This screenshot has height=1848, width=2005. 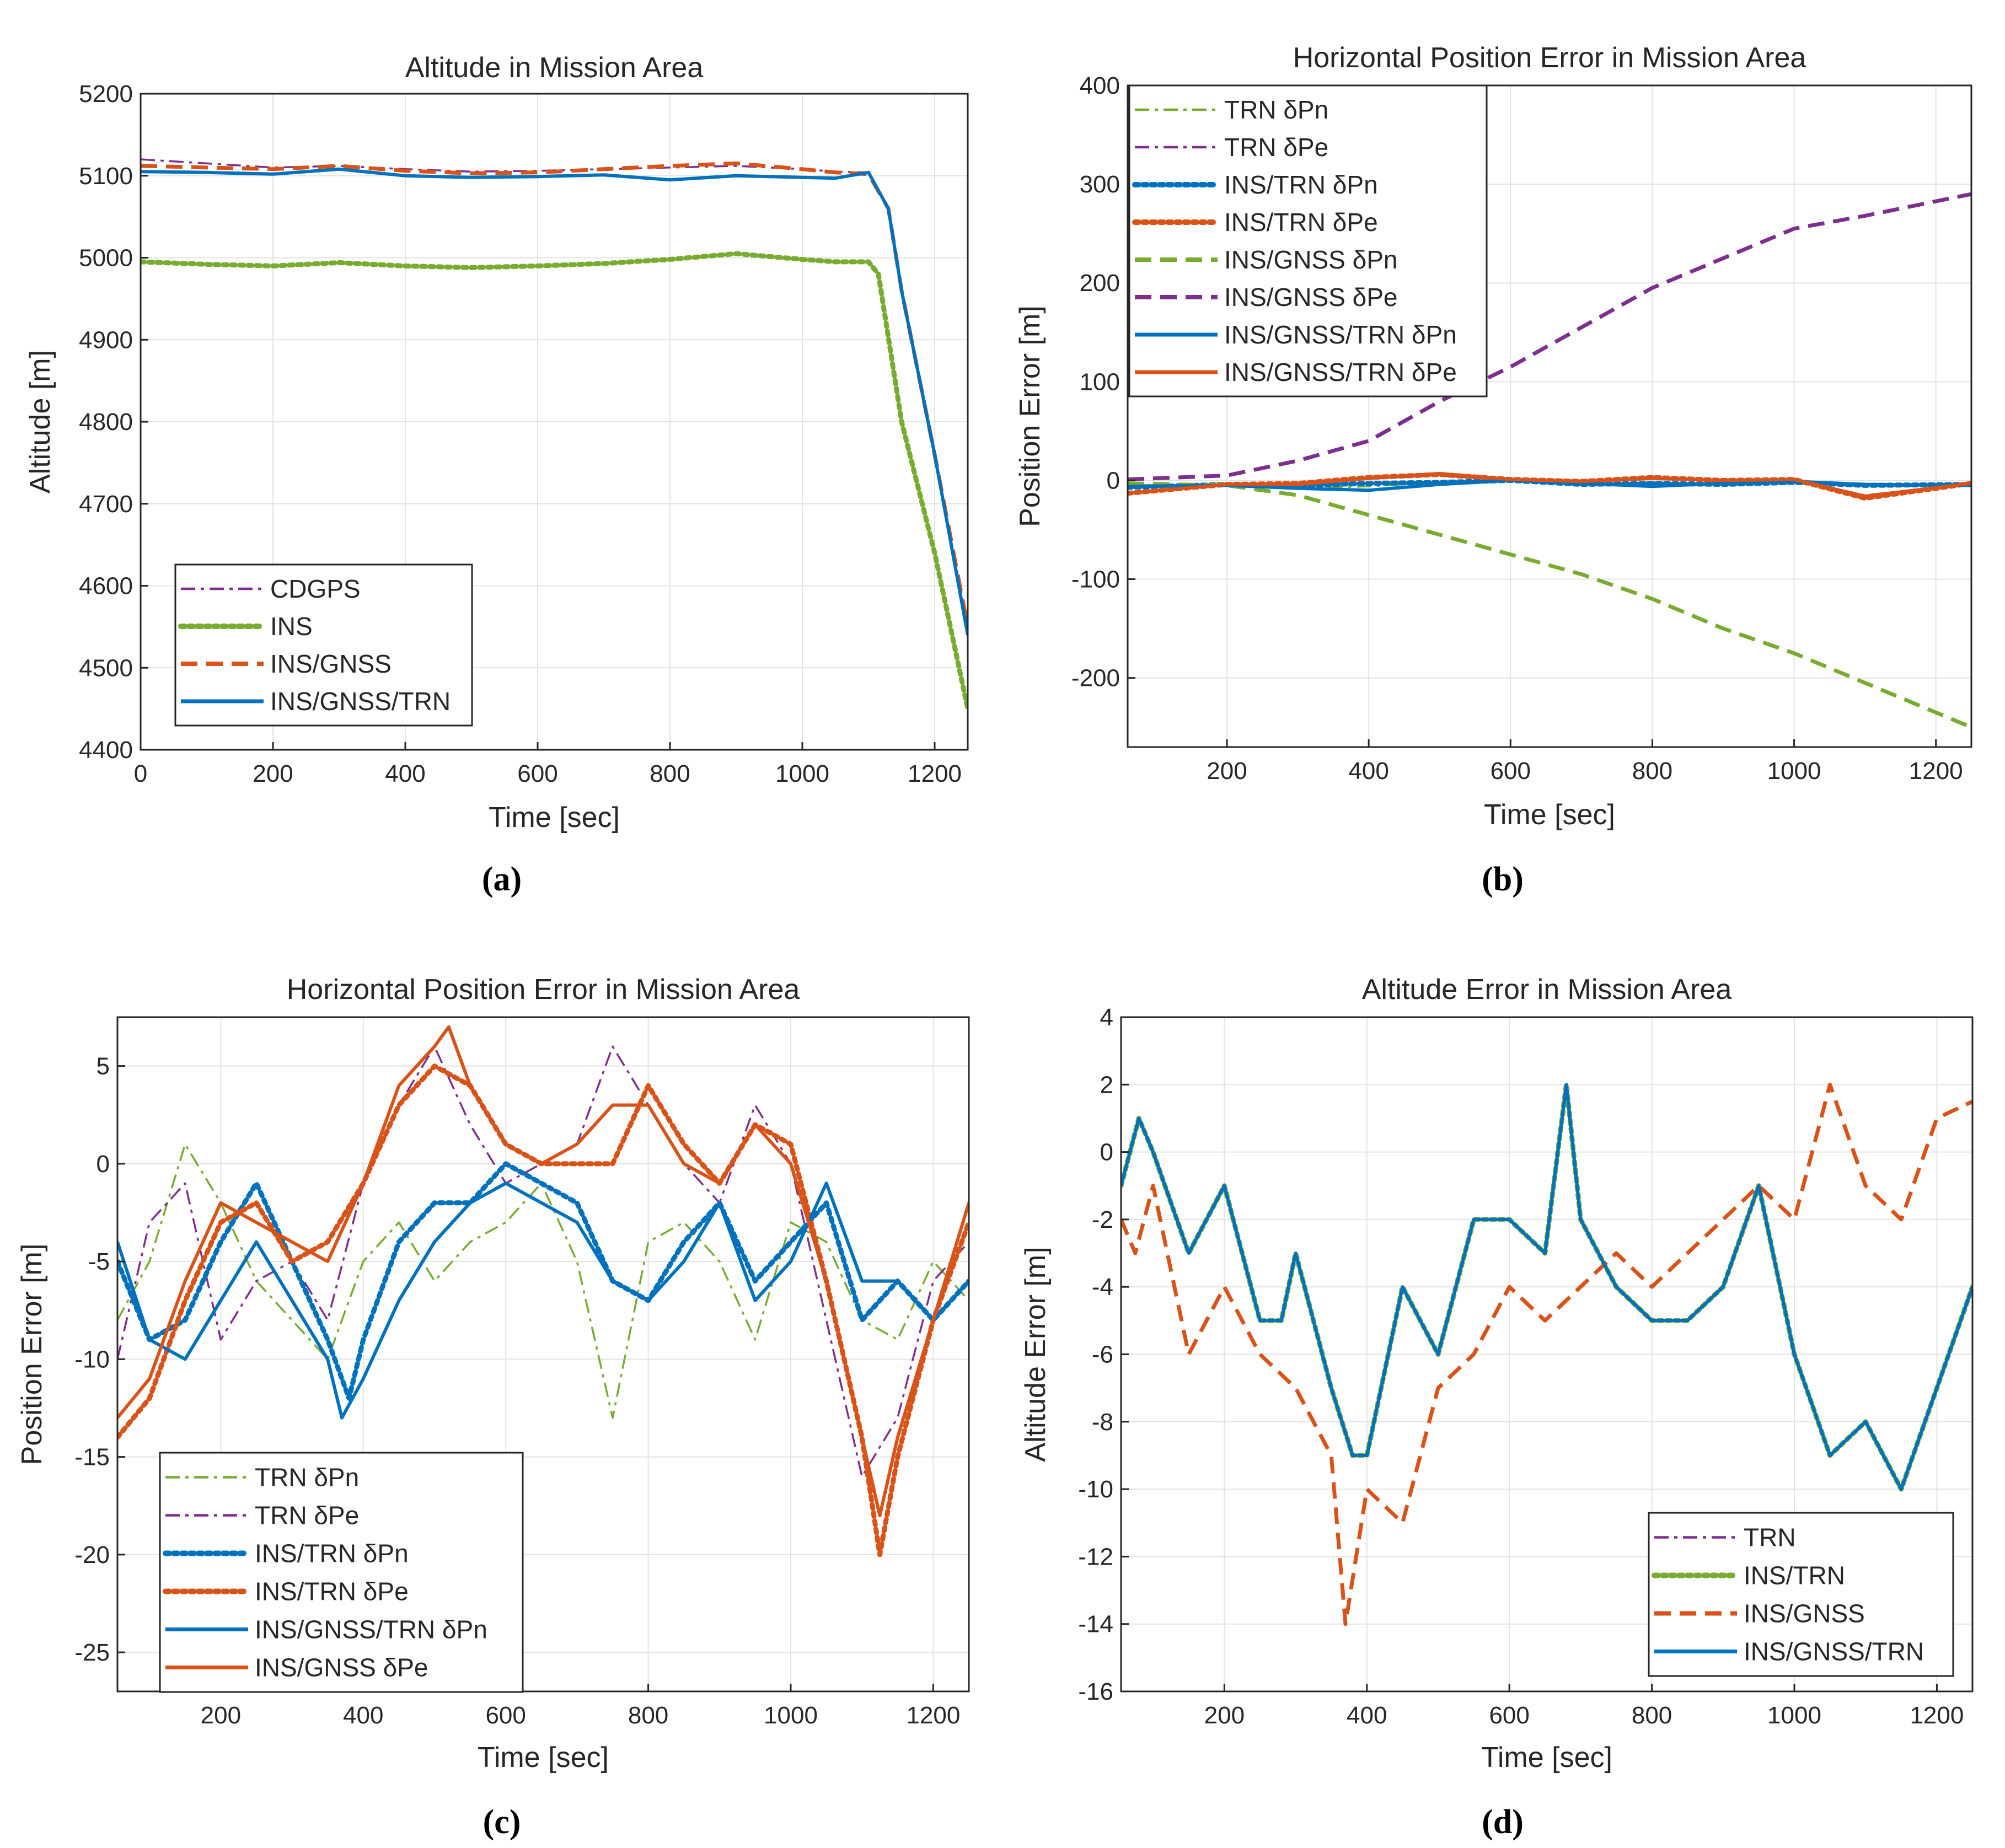 What do you see at coordinates (323, 645) in the screenshot?
I see `legend: CDGPS INS INS/GNSS INS/GNSS/TRN` at bounding box center [323, 645].